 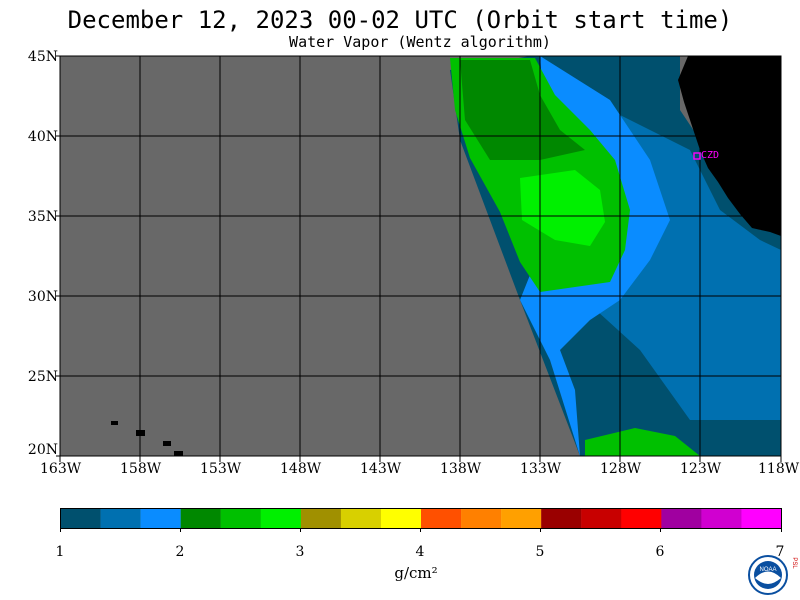 What do you see at coordinates (60, 552) in the screenshot?
I see `colorbar-tick-1: 1` at bounding box center [60, 552].